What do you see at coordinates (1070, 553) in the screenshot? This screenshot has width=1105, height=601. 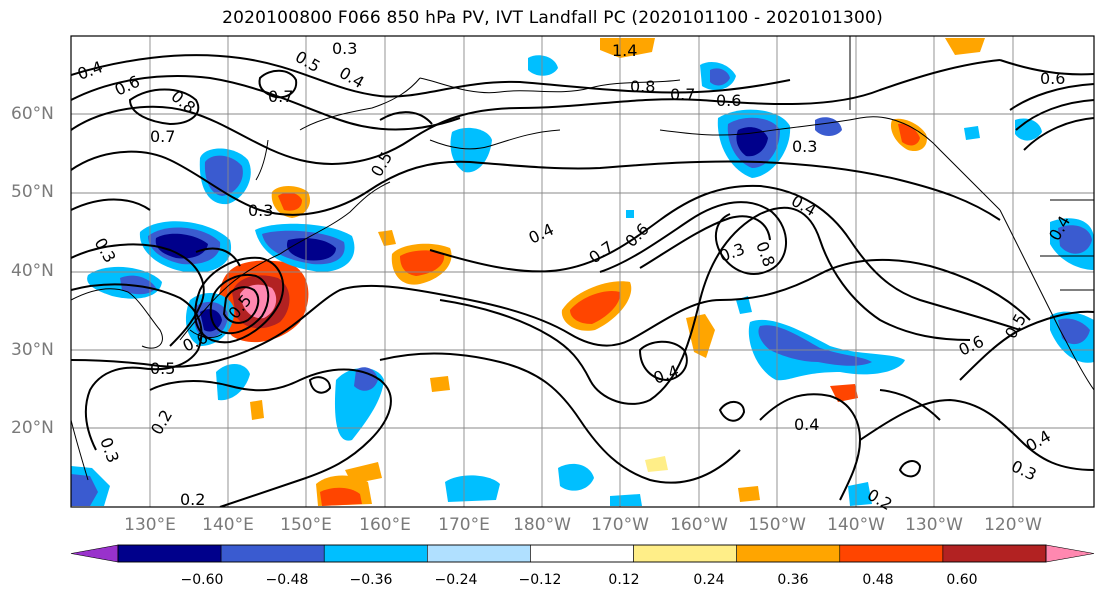 I see `colorbar-extend-max` at bounding box center [1070, 553].